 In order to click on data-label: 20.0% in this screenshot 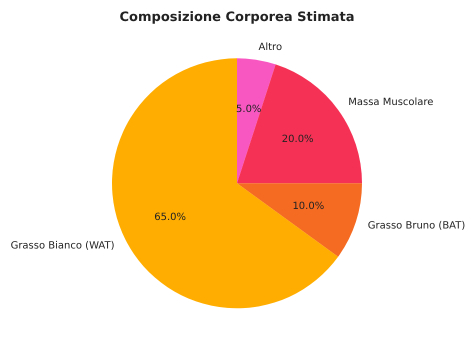, I will do `click(298, 139)`.